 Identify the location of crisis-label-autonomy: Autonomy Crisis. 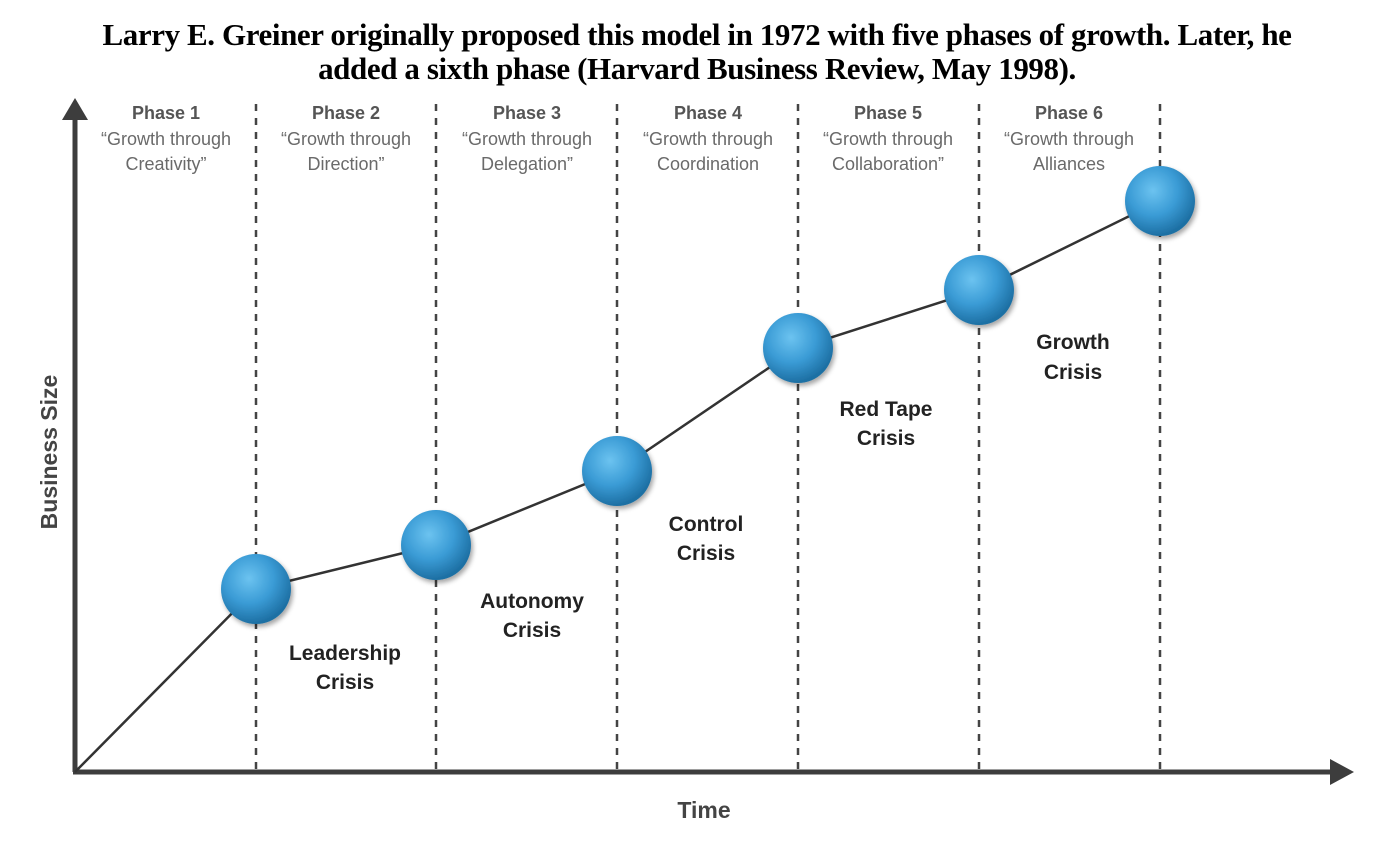
(532, 616).